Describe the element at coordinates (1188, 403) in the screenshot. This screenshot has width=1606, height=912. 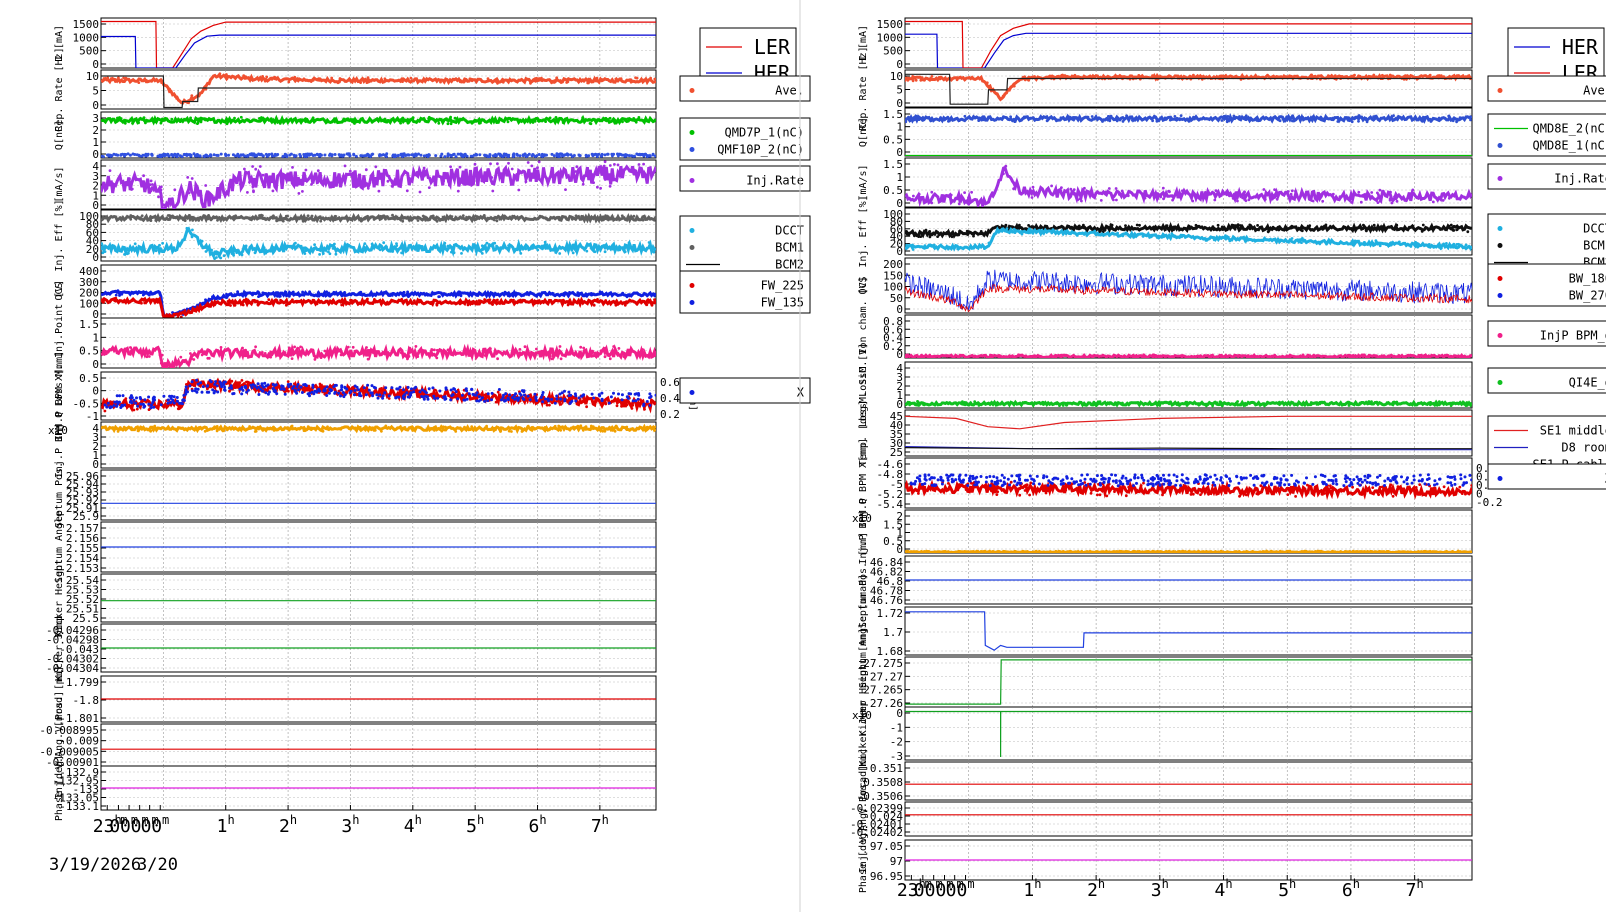
I see `series-group` at that location.